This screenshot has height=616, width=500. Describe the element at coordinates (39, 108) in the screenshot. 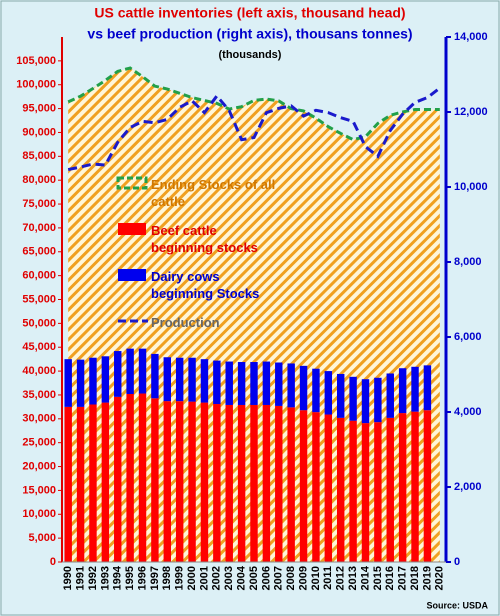

I see `y-tick-label: 95,000` at that location.